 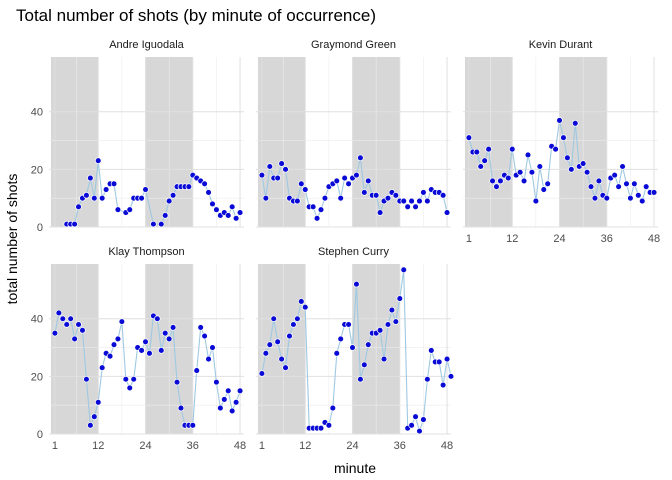 What do you see at coordinates (146, 45) in the screenshot?
I see `facet-strip-label: Andre Iguodala` at bounding box center [146, 45].